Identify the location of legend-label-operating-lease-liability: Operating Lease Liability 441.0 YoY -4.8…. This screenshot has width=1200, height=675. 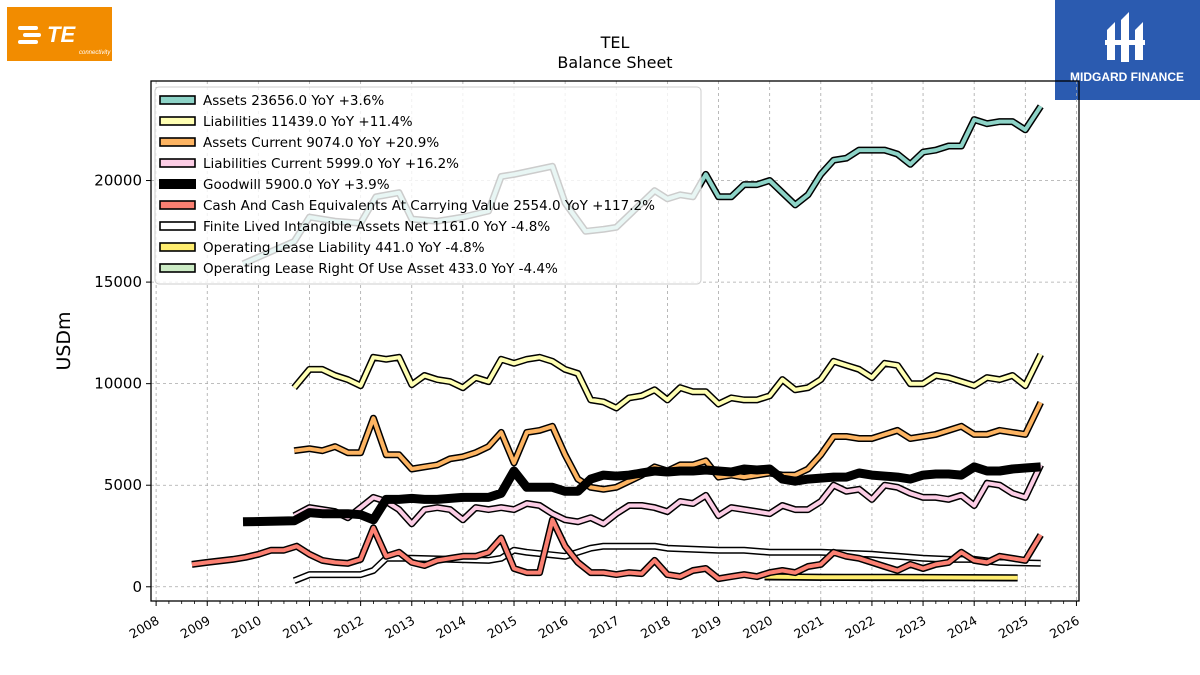
(344, 248).